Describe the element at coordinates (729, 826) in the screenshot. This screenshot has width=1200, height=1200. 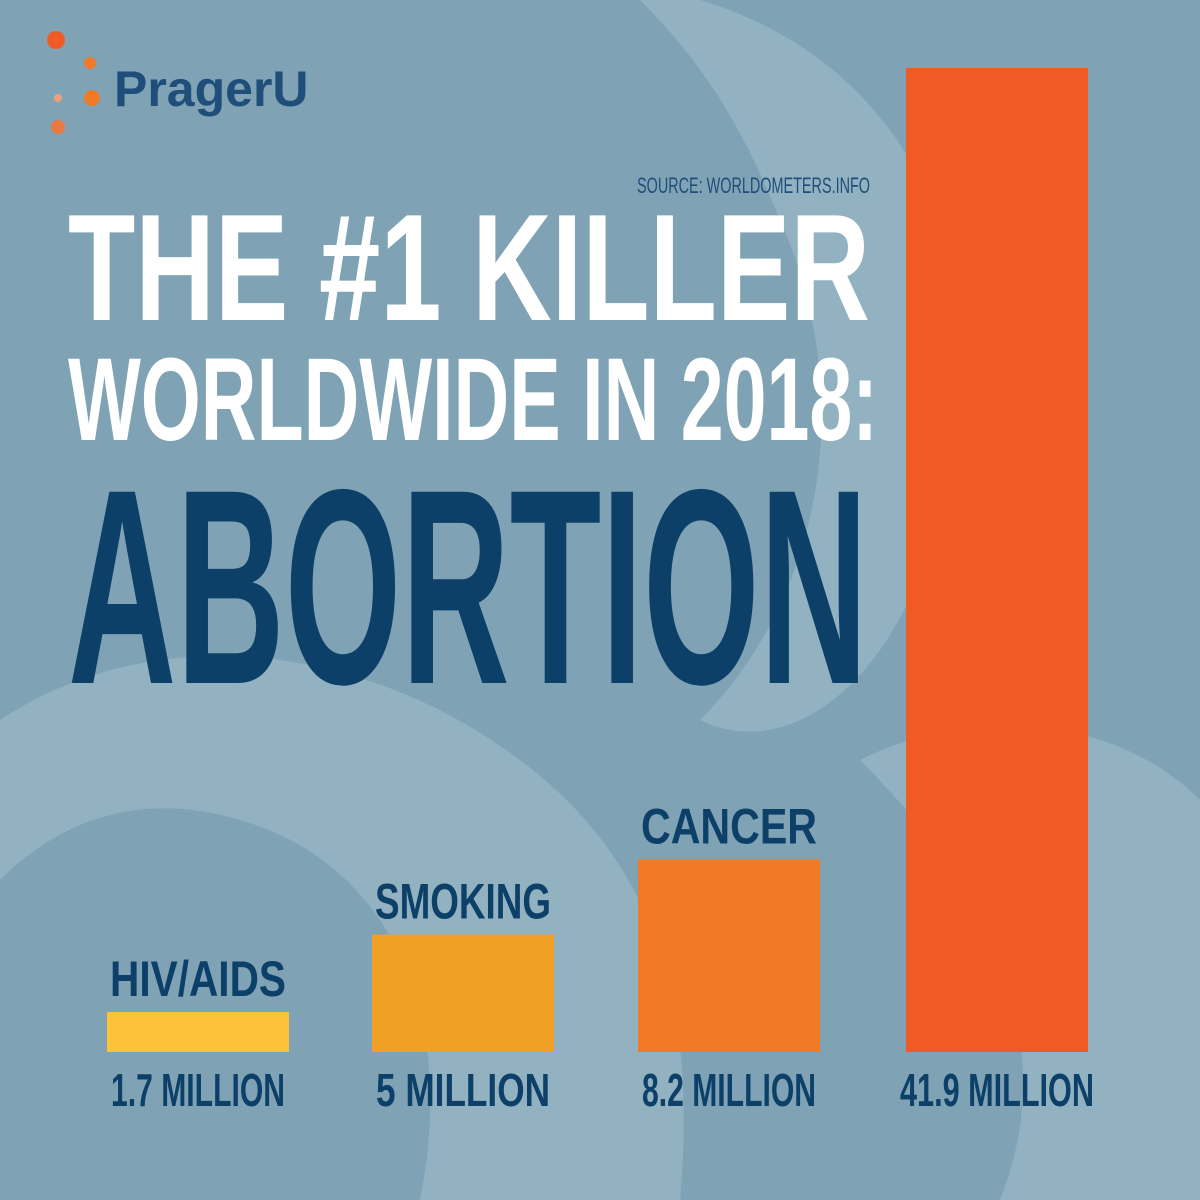
I see `category-label: CANCER` at that location.